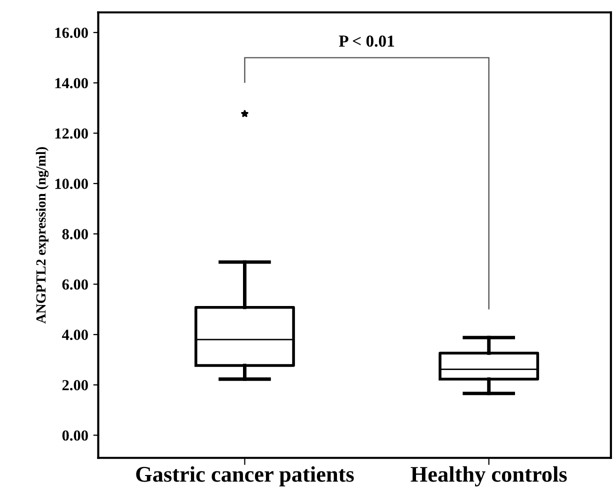 This screenshot has width=614, height=495. Describe the element at coordinates (75, 234) in the screenshot. I see `y-tick-label: 8.00` at that location.